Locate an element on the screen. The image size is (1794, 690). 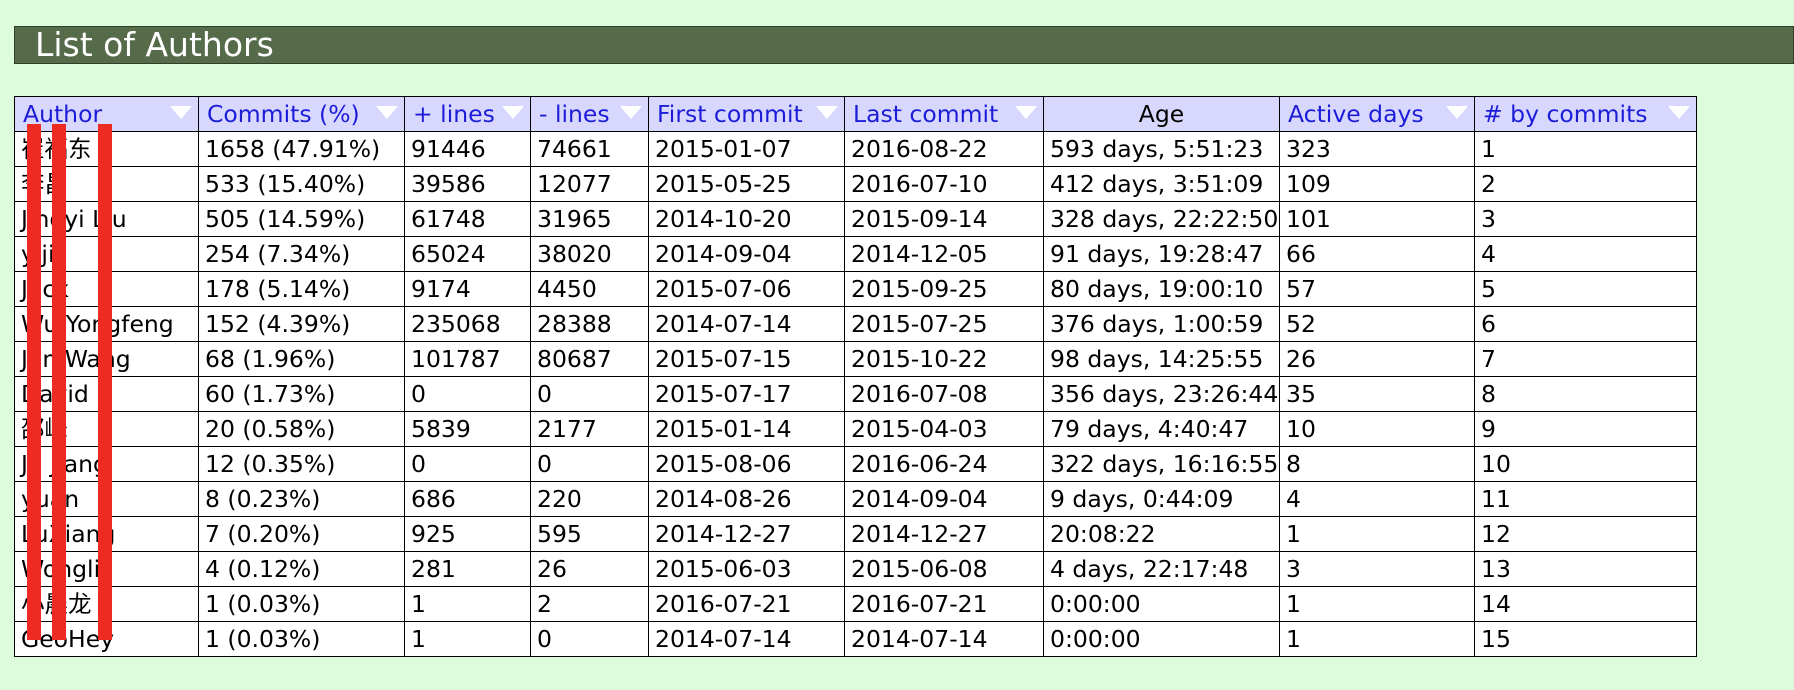
rank-cell: 14 is located at coordinates (1585, 604).